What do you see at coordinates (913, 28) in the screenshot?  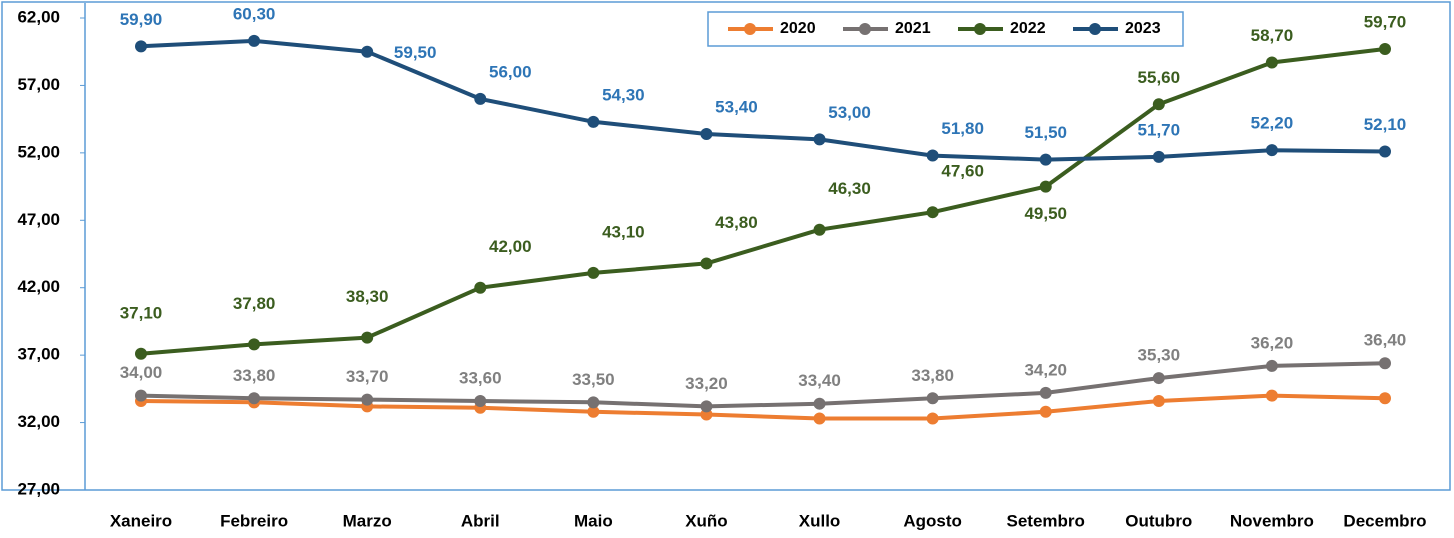 I see `legend-label: 2021` at bounding box center [913, 28].